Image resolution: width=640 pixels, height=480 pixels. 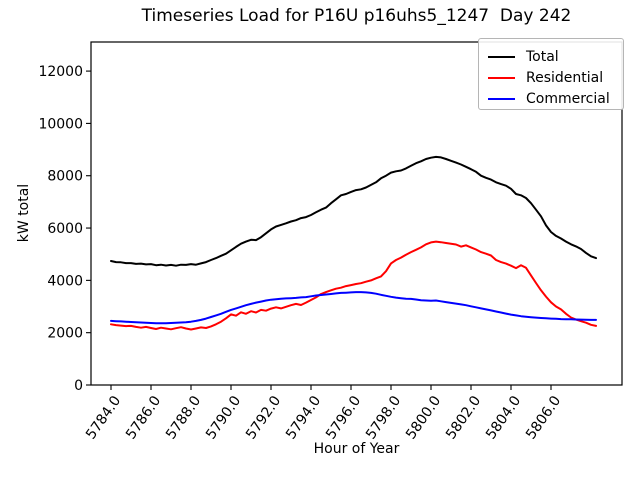 I want to click on x-tick-label: 5806.0, so click(x=543, y=417).